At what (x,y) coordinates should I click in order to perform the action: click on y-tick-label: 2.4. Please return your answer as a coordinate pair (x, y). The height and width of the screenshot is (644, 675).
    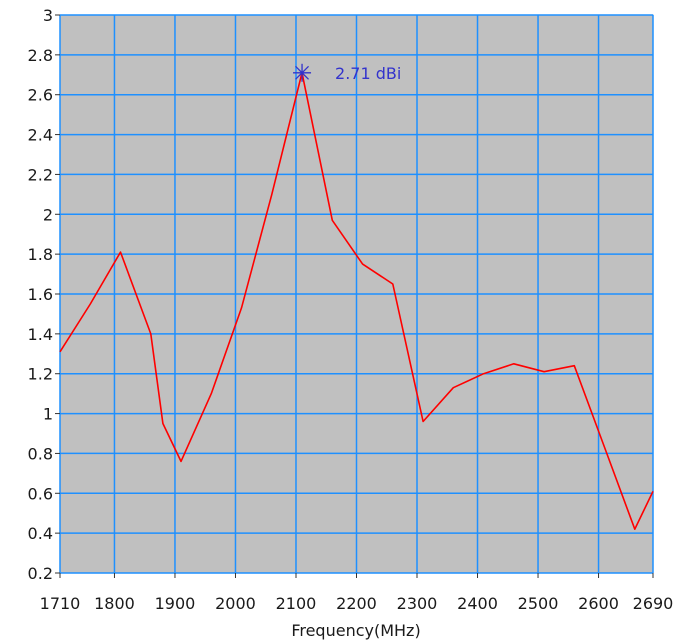
    Looking at the image, I should click on (40, 135).